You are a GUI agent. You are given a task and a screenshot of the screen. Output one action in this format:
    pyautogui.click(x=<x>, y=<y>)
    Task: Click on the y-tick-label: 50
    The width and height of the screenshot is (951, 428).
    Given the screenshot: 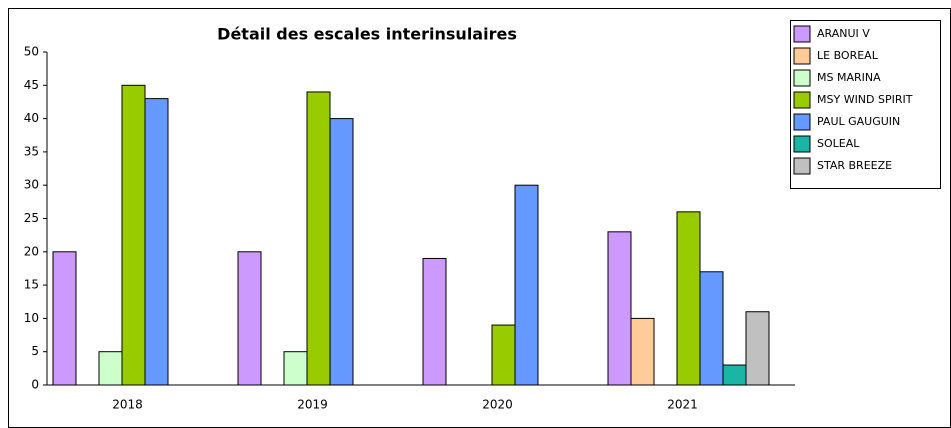 What is the action you would take?
    pyautogui.click(x=31, y=52)
    